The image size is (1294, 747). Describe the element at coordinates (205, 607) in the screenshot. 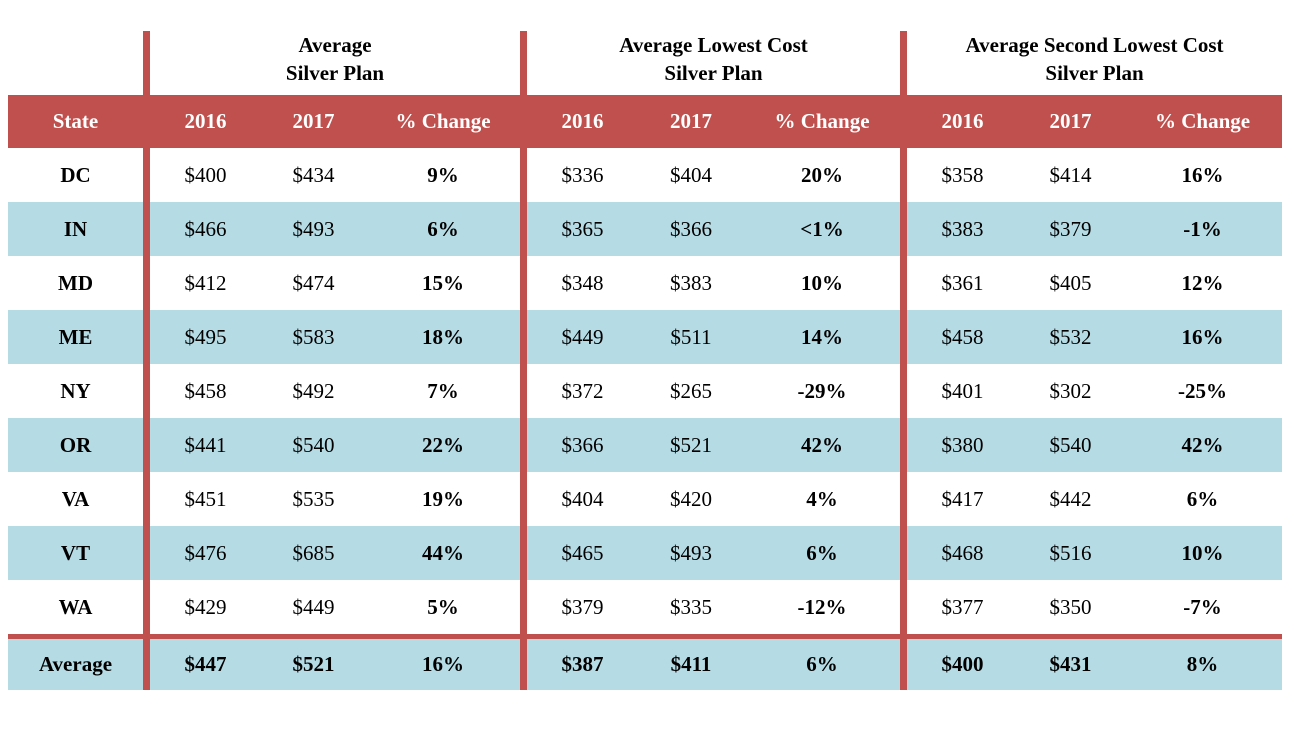

I see `value-cell: $429` at that location.